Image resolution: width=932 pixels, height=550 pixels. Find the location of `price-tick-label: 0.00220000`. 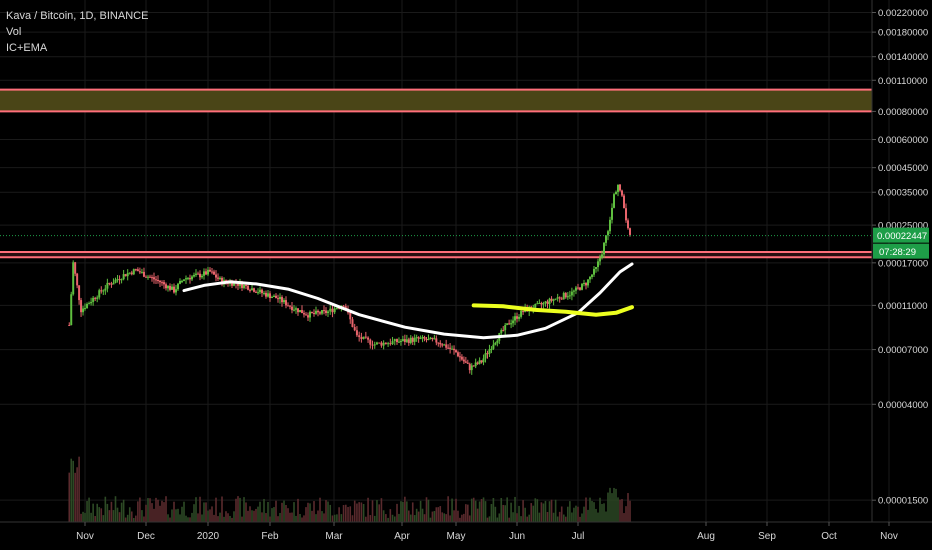

price-tick-label: 0.00220000 is located at coordinates (903, 13).